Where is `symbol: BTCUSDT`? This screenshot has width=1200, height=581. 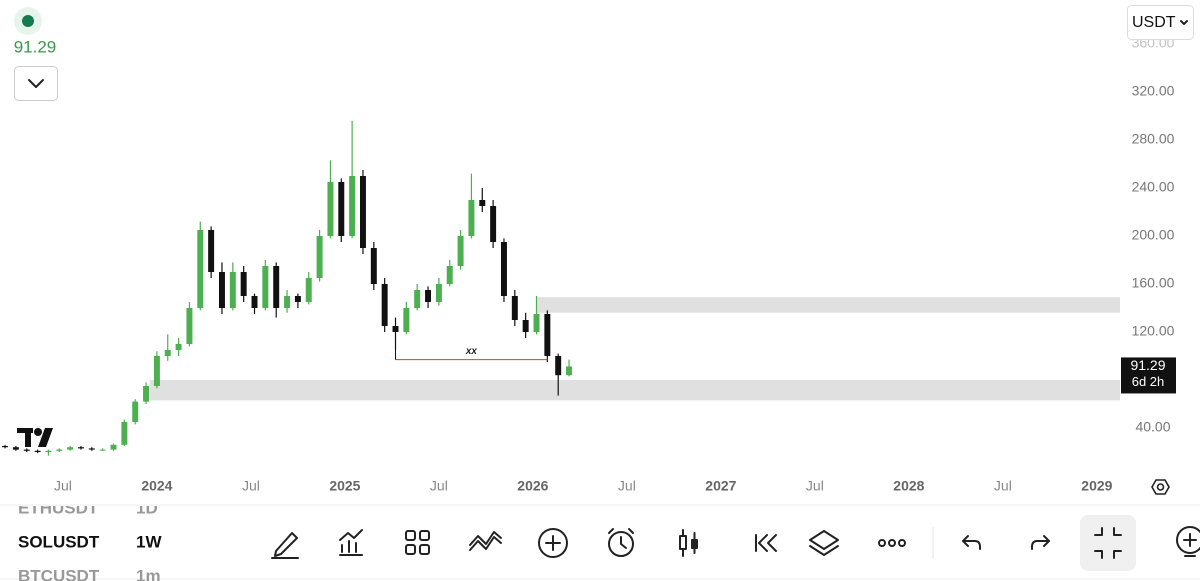
symbol: BTCUSDT is located at coordinates (59, 573).